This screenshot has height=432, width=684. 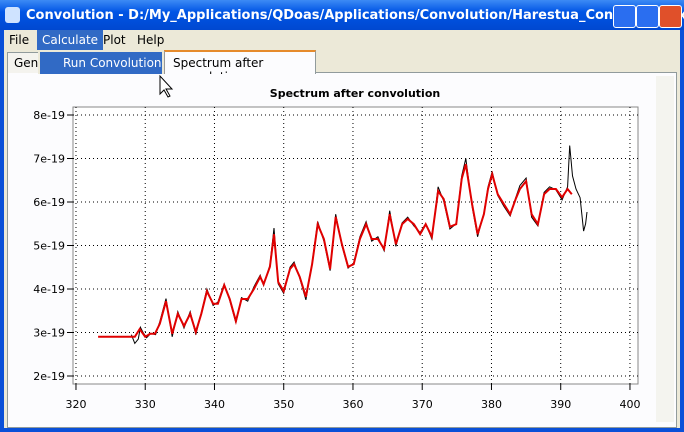 I want to click on menu-item: Plot, so click(x=114, y=40).